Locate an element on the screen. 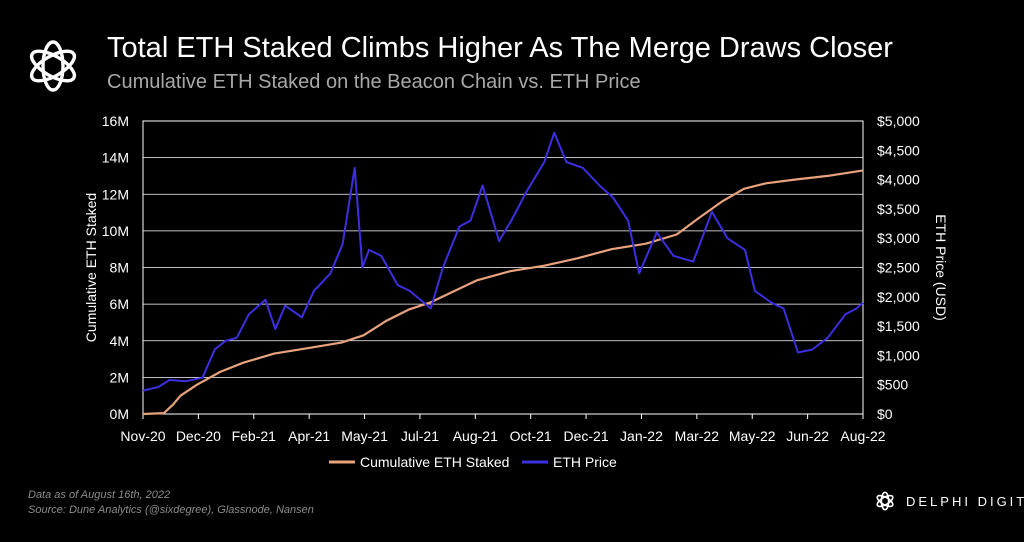  left-tick-label: 12M is located at coordinates (115, 194).